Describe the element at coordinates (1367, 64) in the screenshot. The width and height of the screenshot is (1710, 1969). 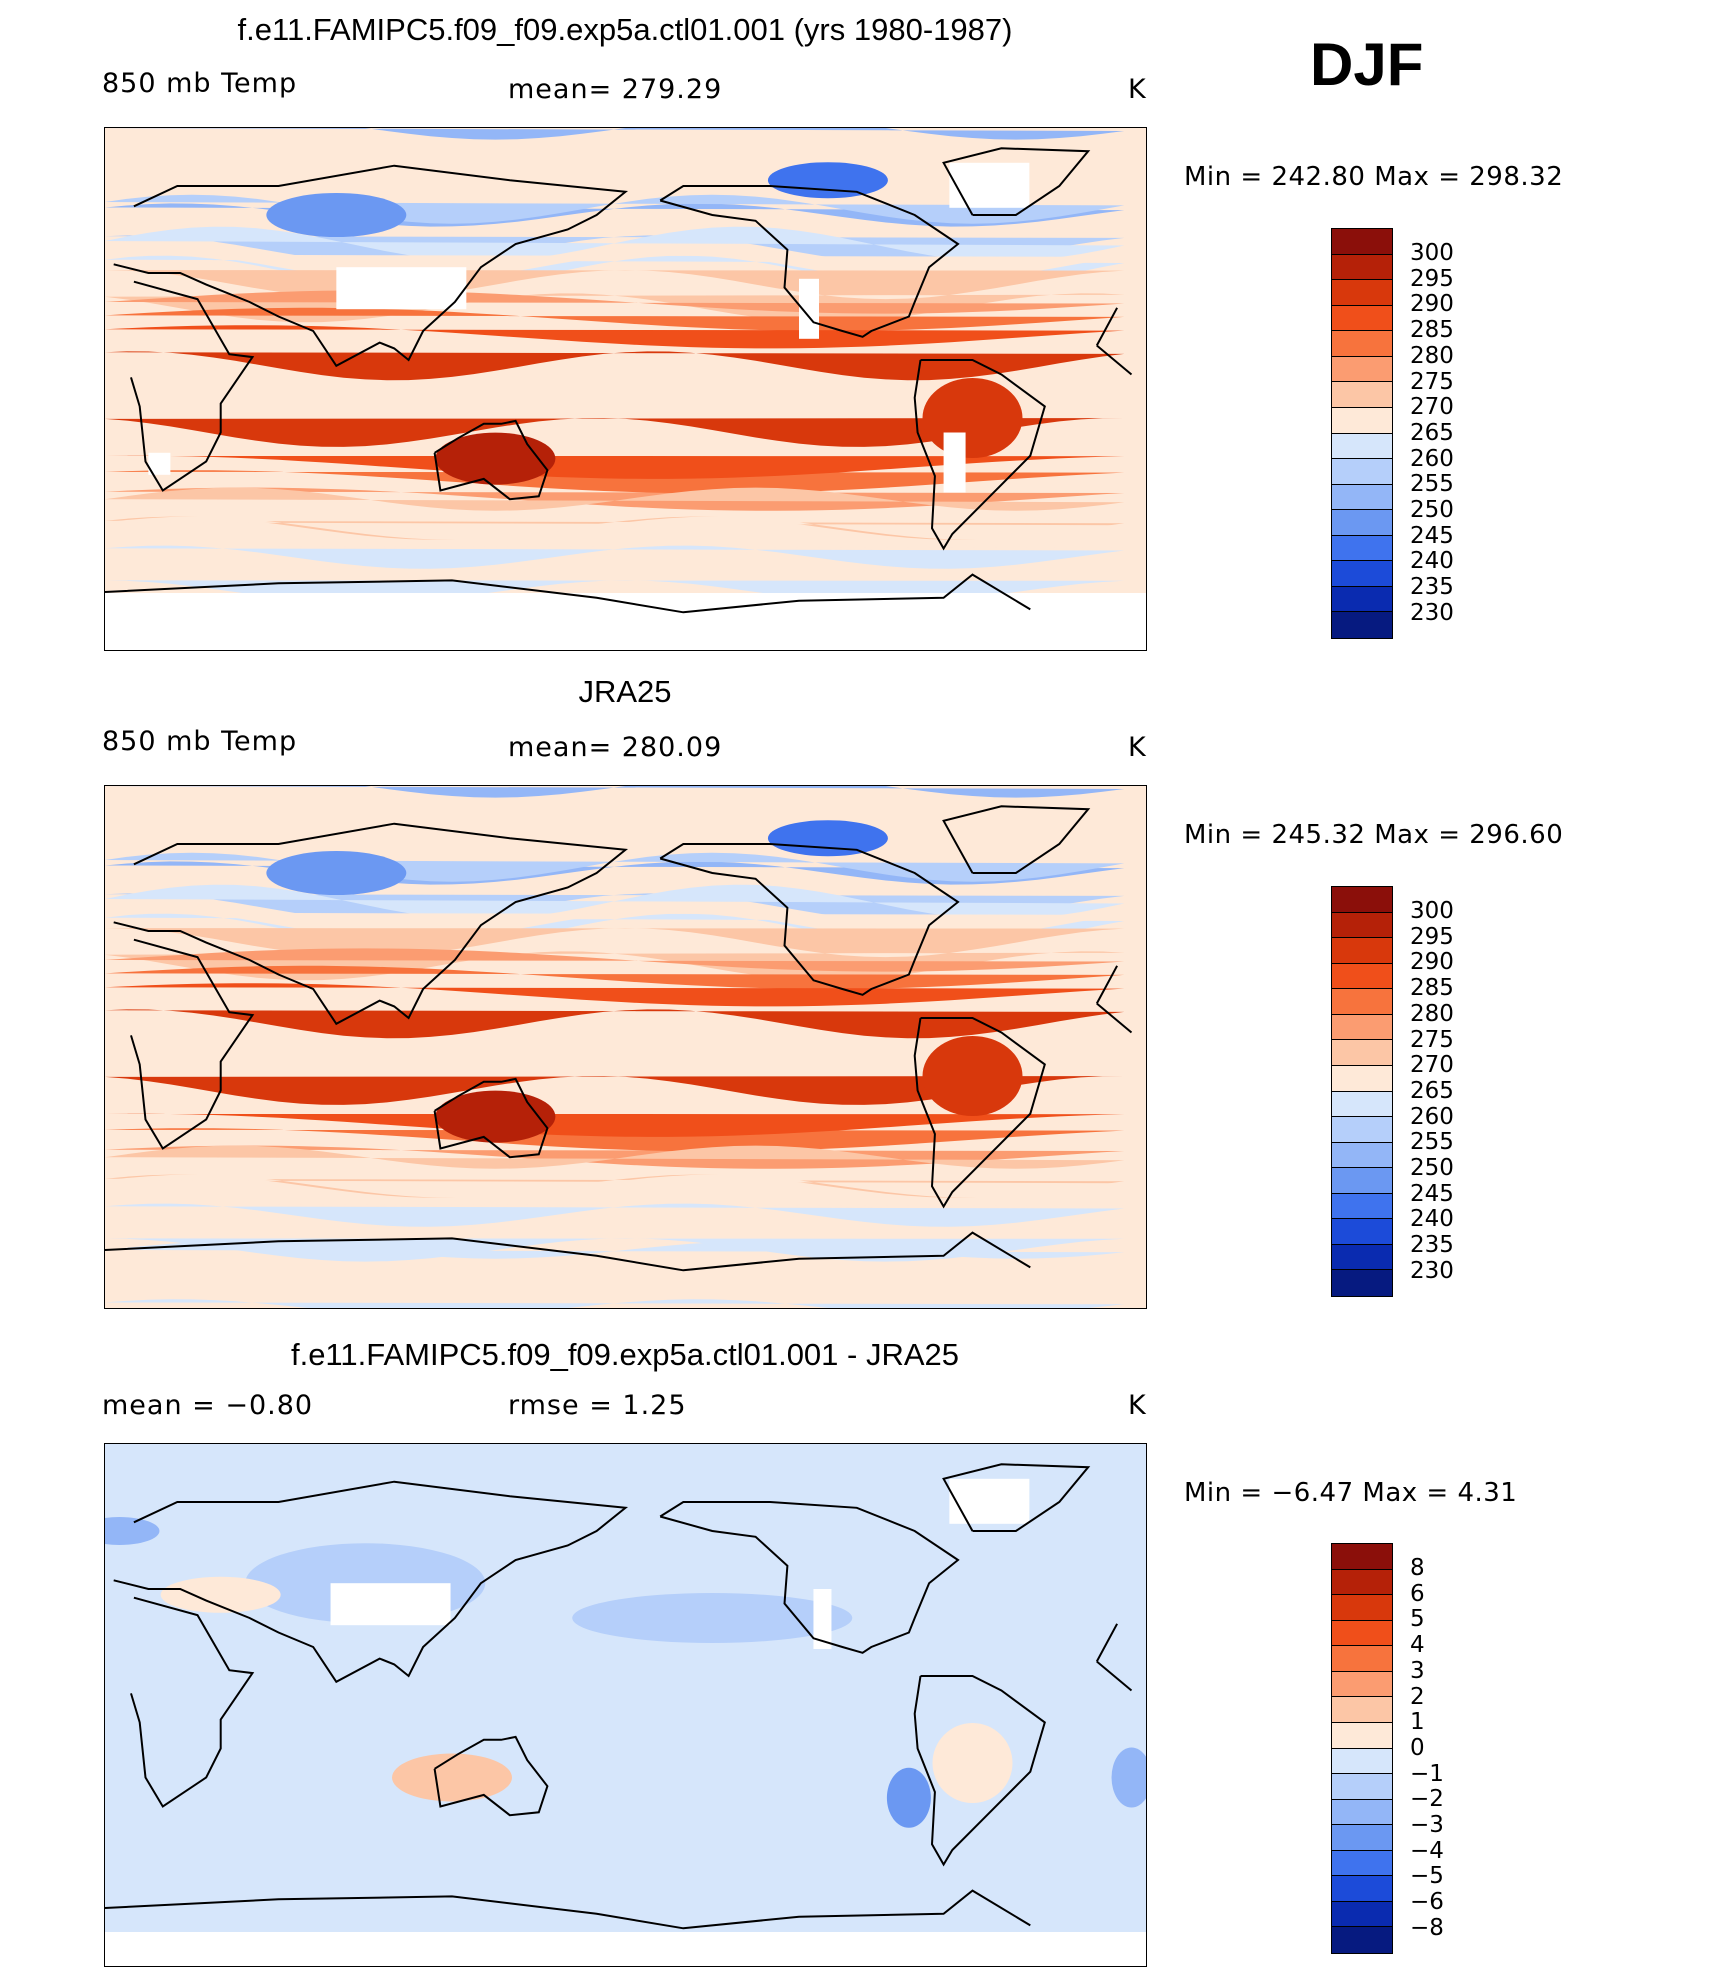
I see `season-label: DJF` at that location.